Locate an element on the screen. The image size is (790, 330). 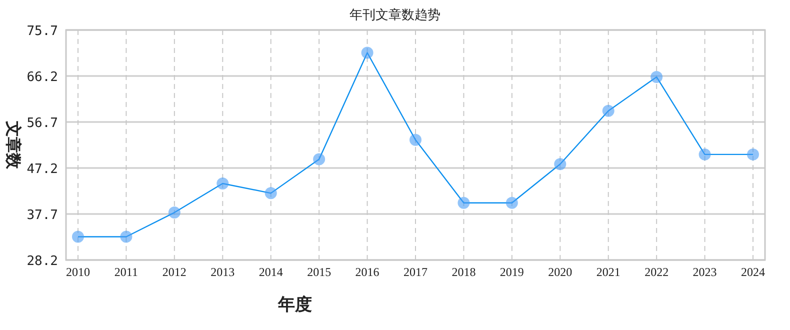
y-tick-label: 56.7 is located at coordinates (42, 123).